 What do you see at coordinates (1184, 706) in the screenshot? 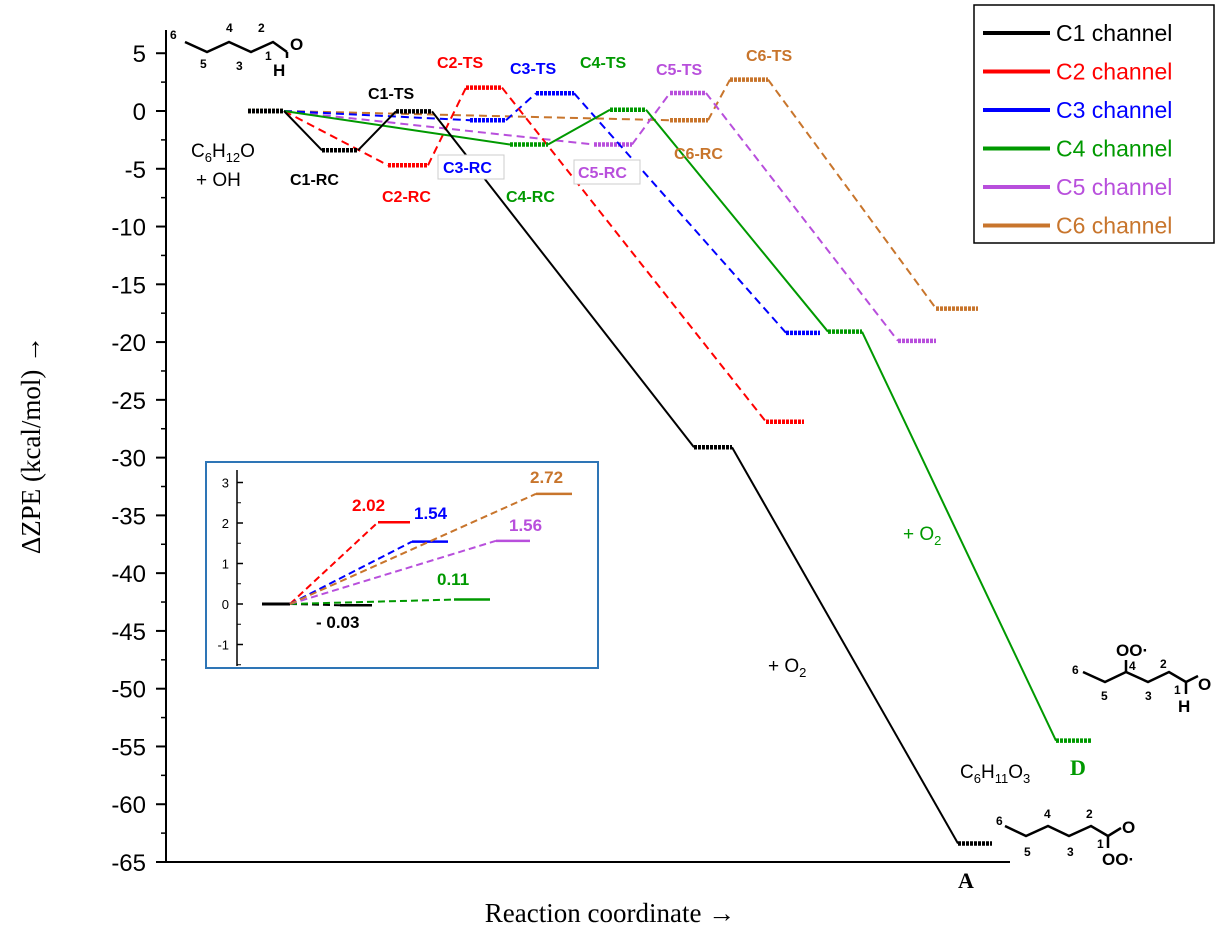
I see `product-d-h: H` at bounding box center [1184, 706].